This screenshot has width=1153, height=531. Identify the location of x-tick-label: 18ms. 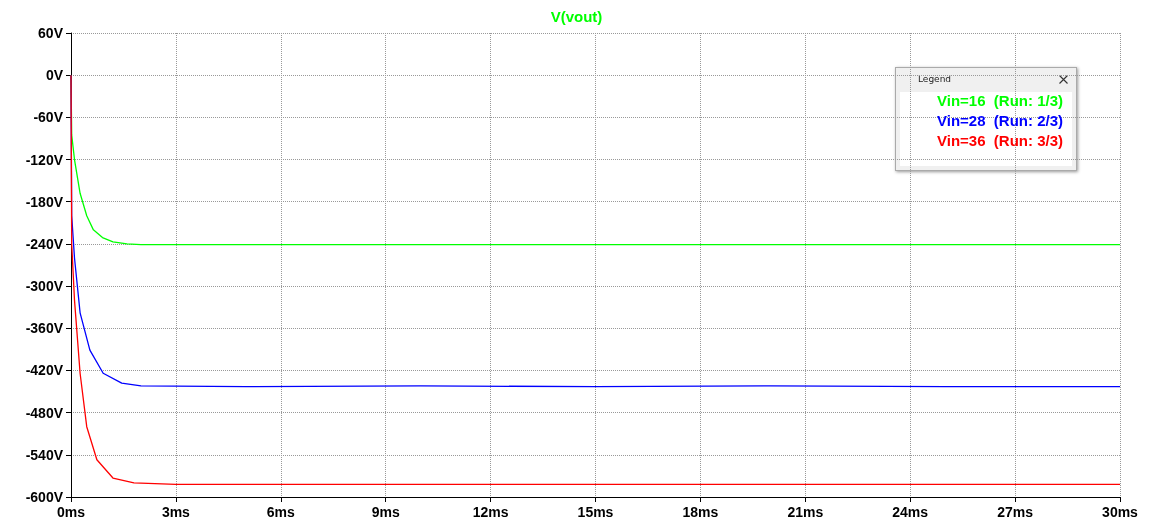
(700, 512).